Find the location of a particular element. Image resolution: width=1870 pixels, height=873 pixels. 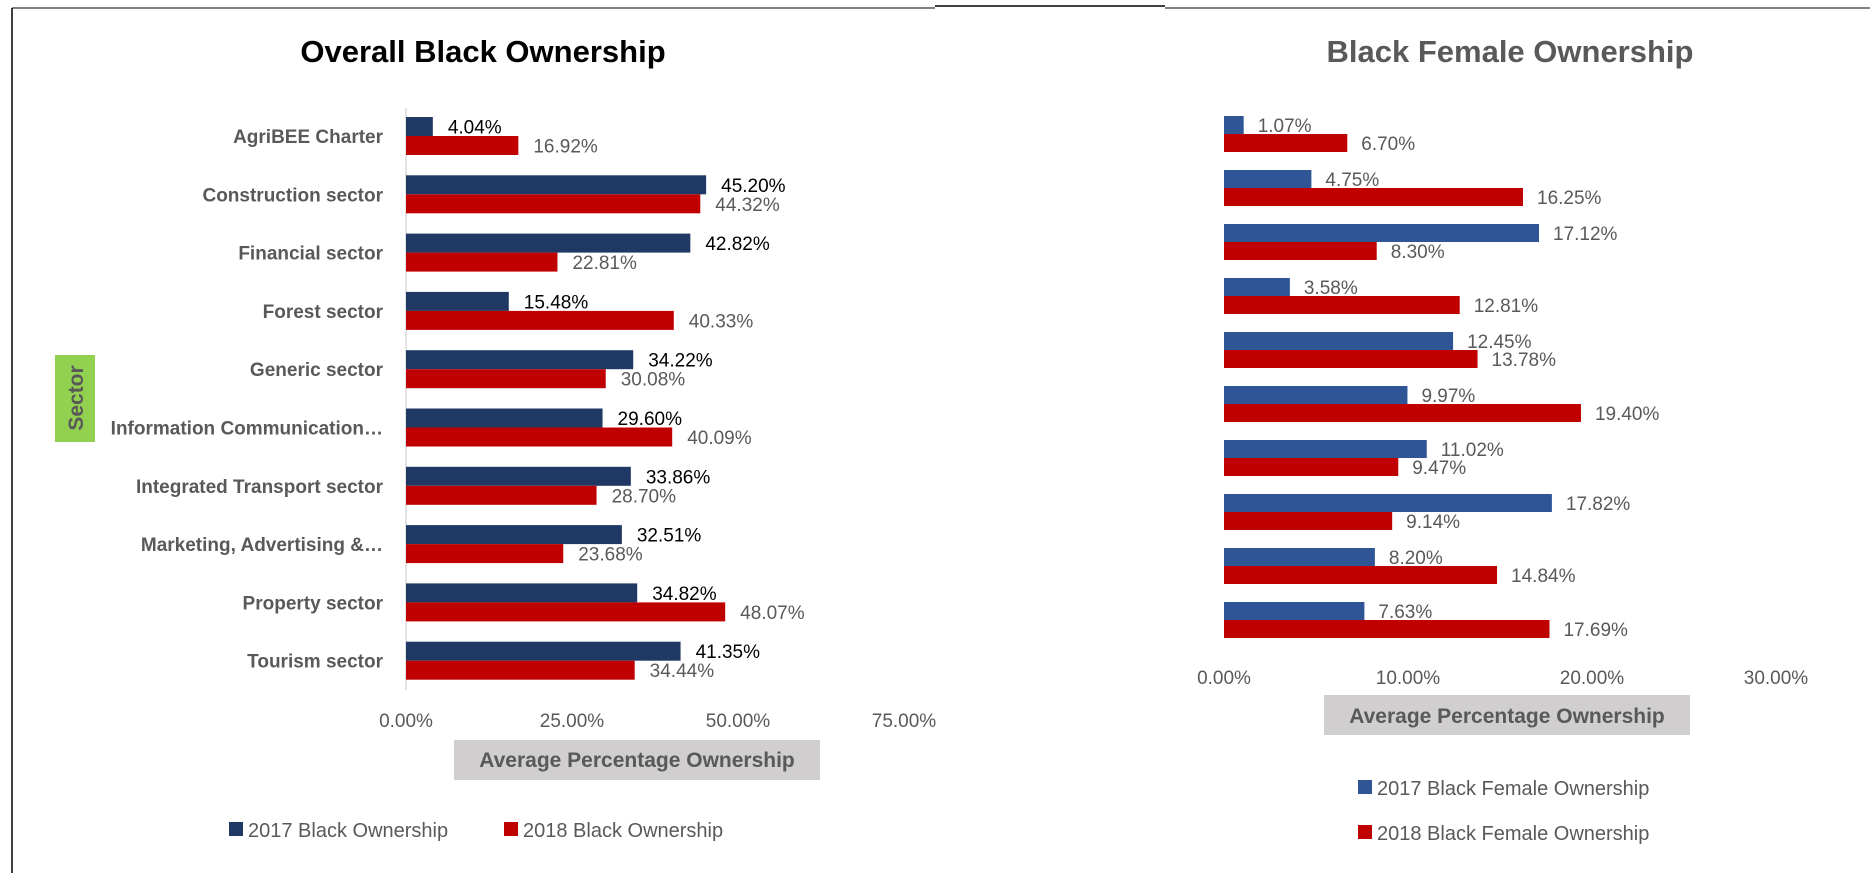

chart1-category-label-3: Financial sector is located at coordinates (310, 254).